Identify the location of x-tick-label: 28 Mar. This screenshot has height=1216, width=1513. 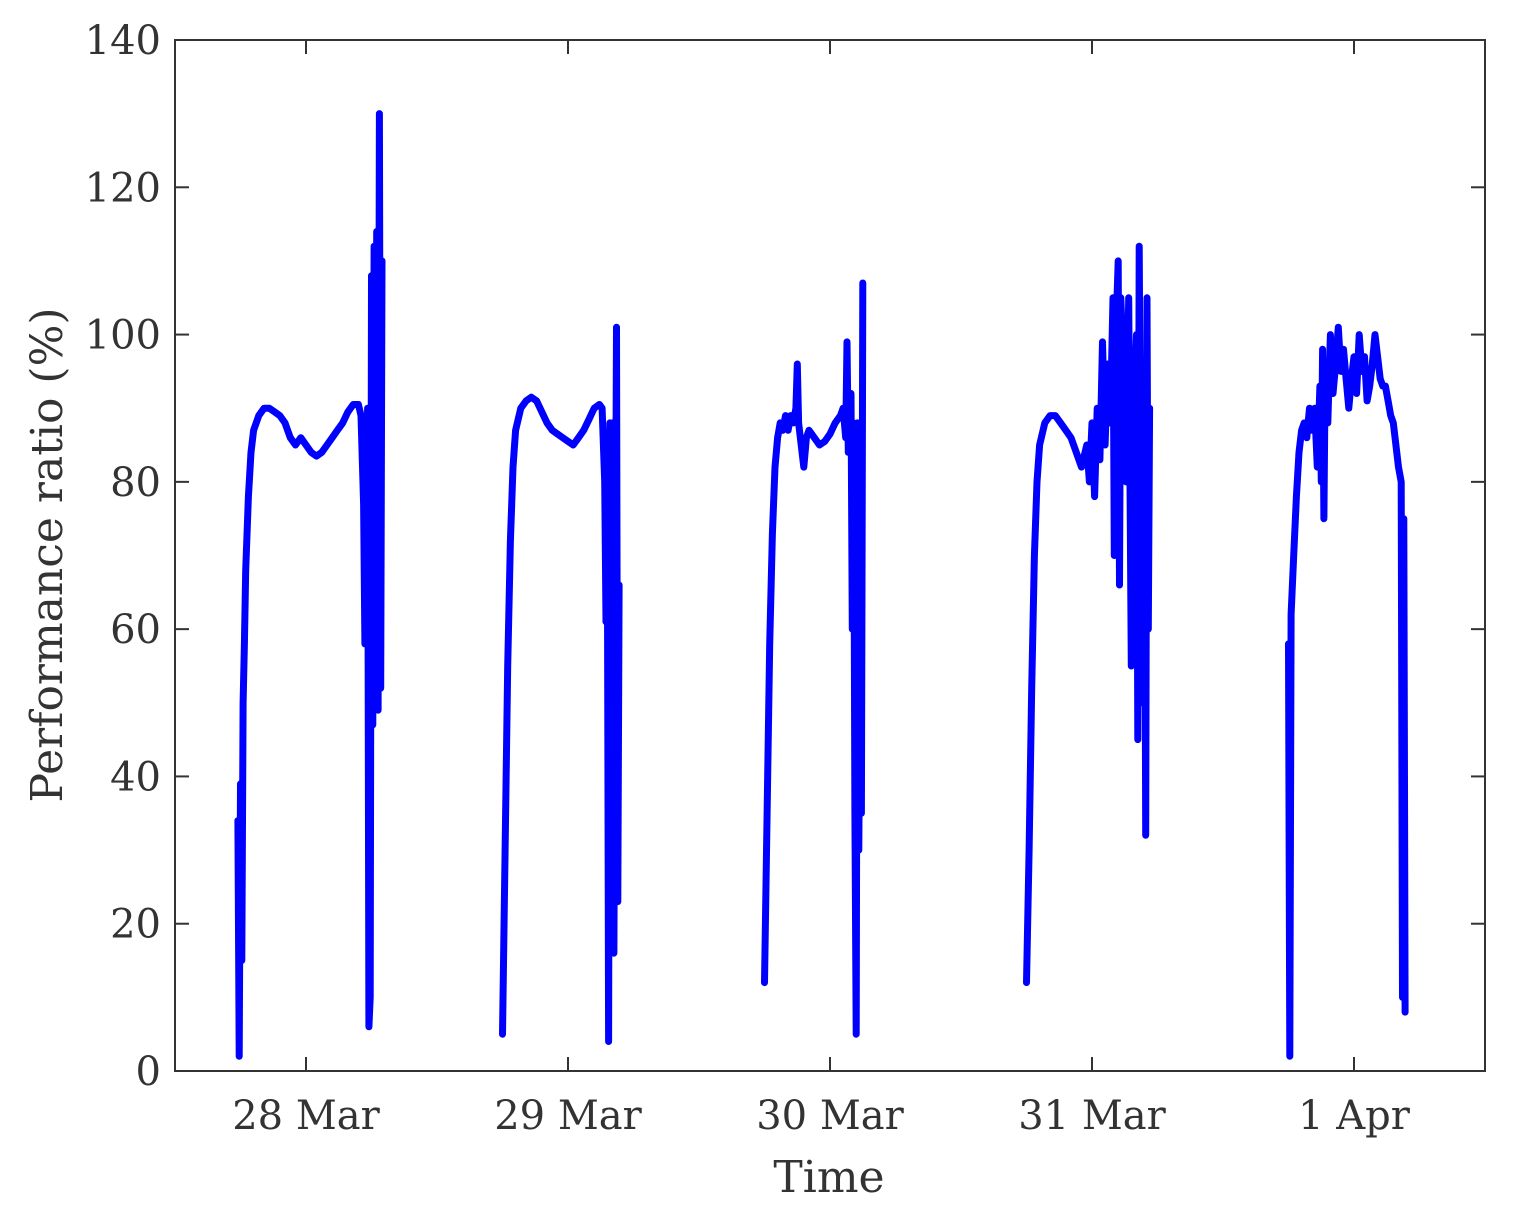
(306, 1116).